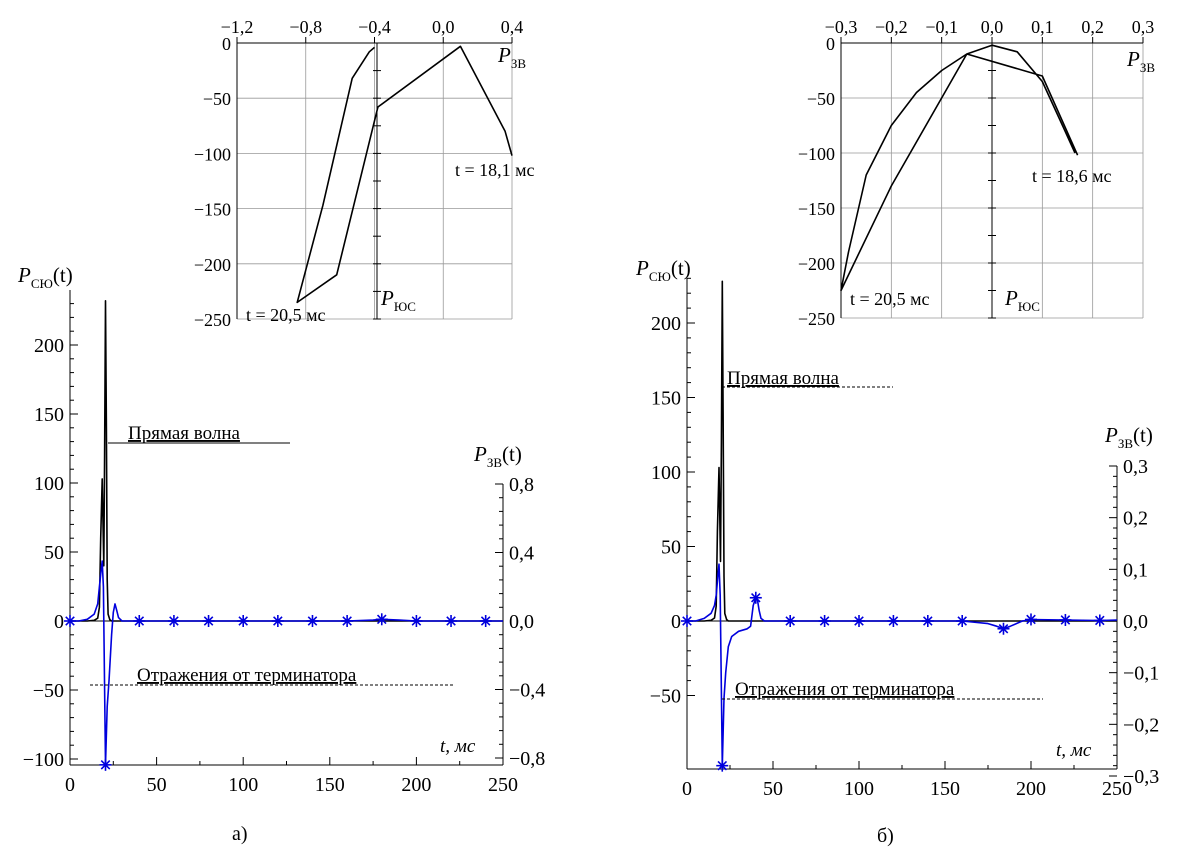  I want to click on b-ytick-label-right: −0,3, so click(1141, 777).